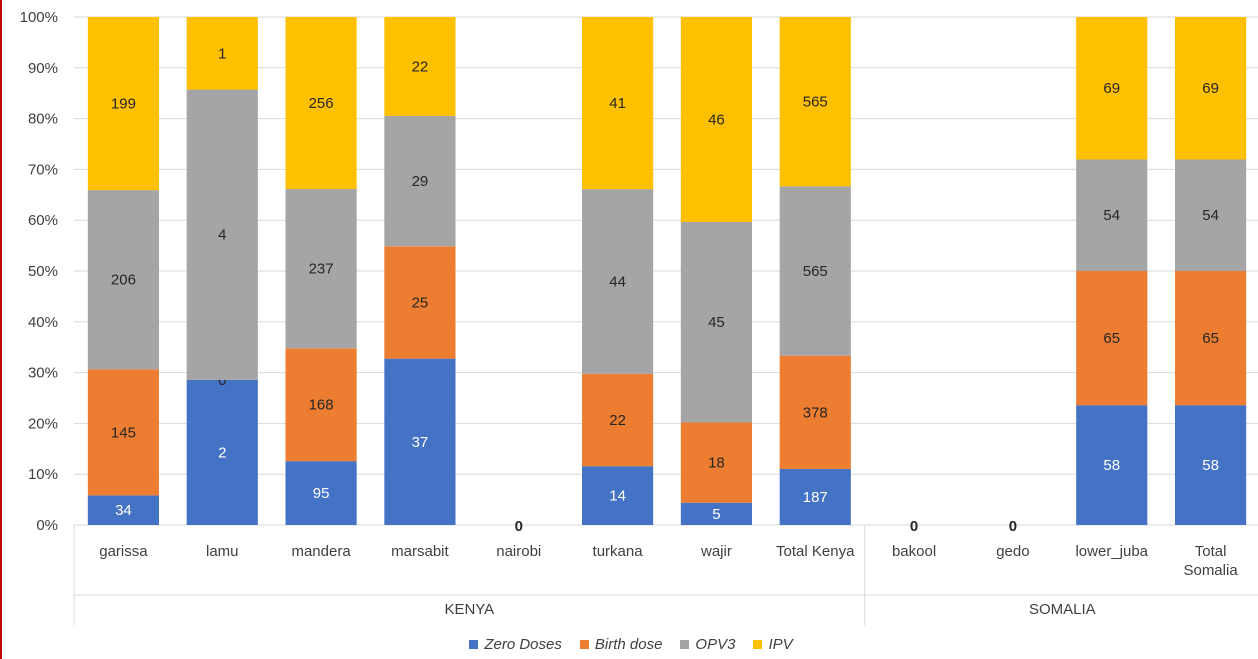 The image size is (1258, 659). What do you see at coordinates (780, 644) in the screenshot?
I see `legend-label: IPV` at bounding box center [780, 644].